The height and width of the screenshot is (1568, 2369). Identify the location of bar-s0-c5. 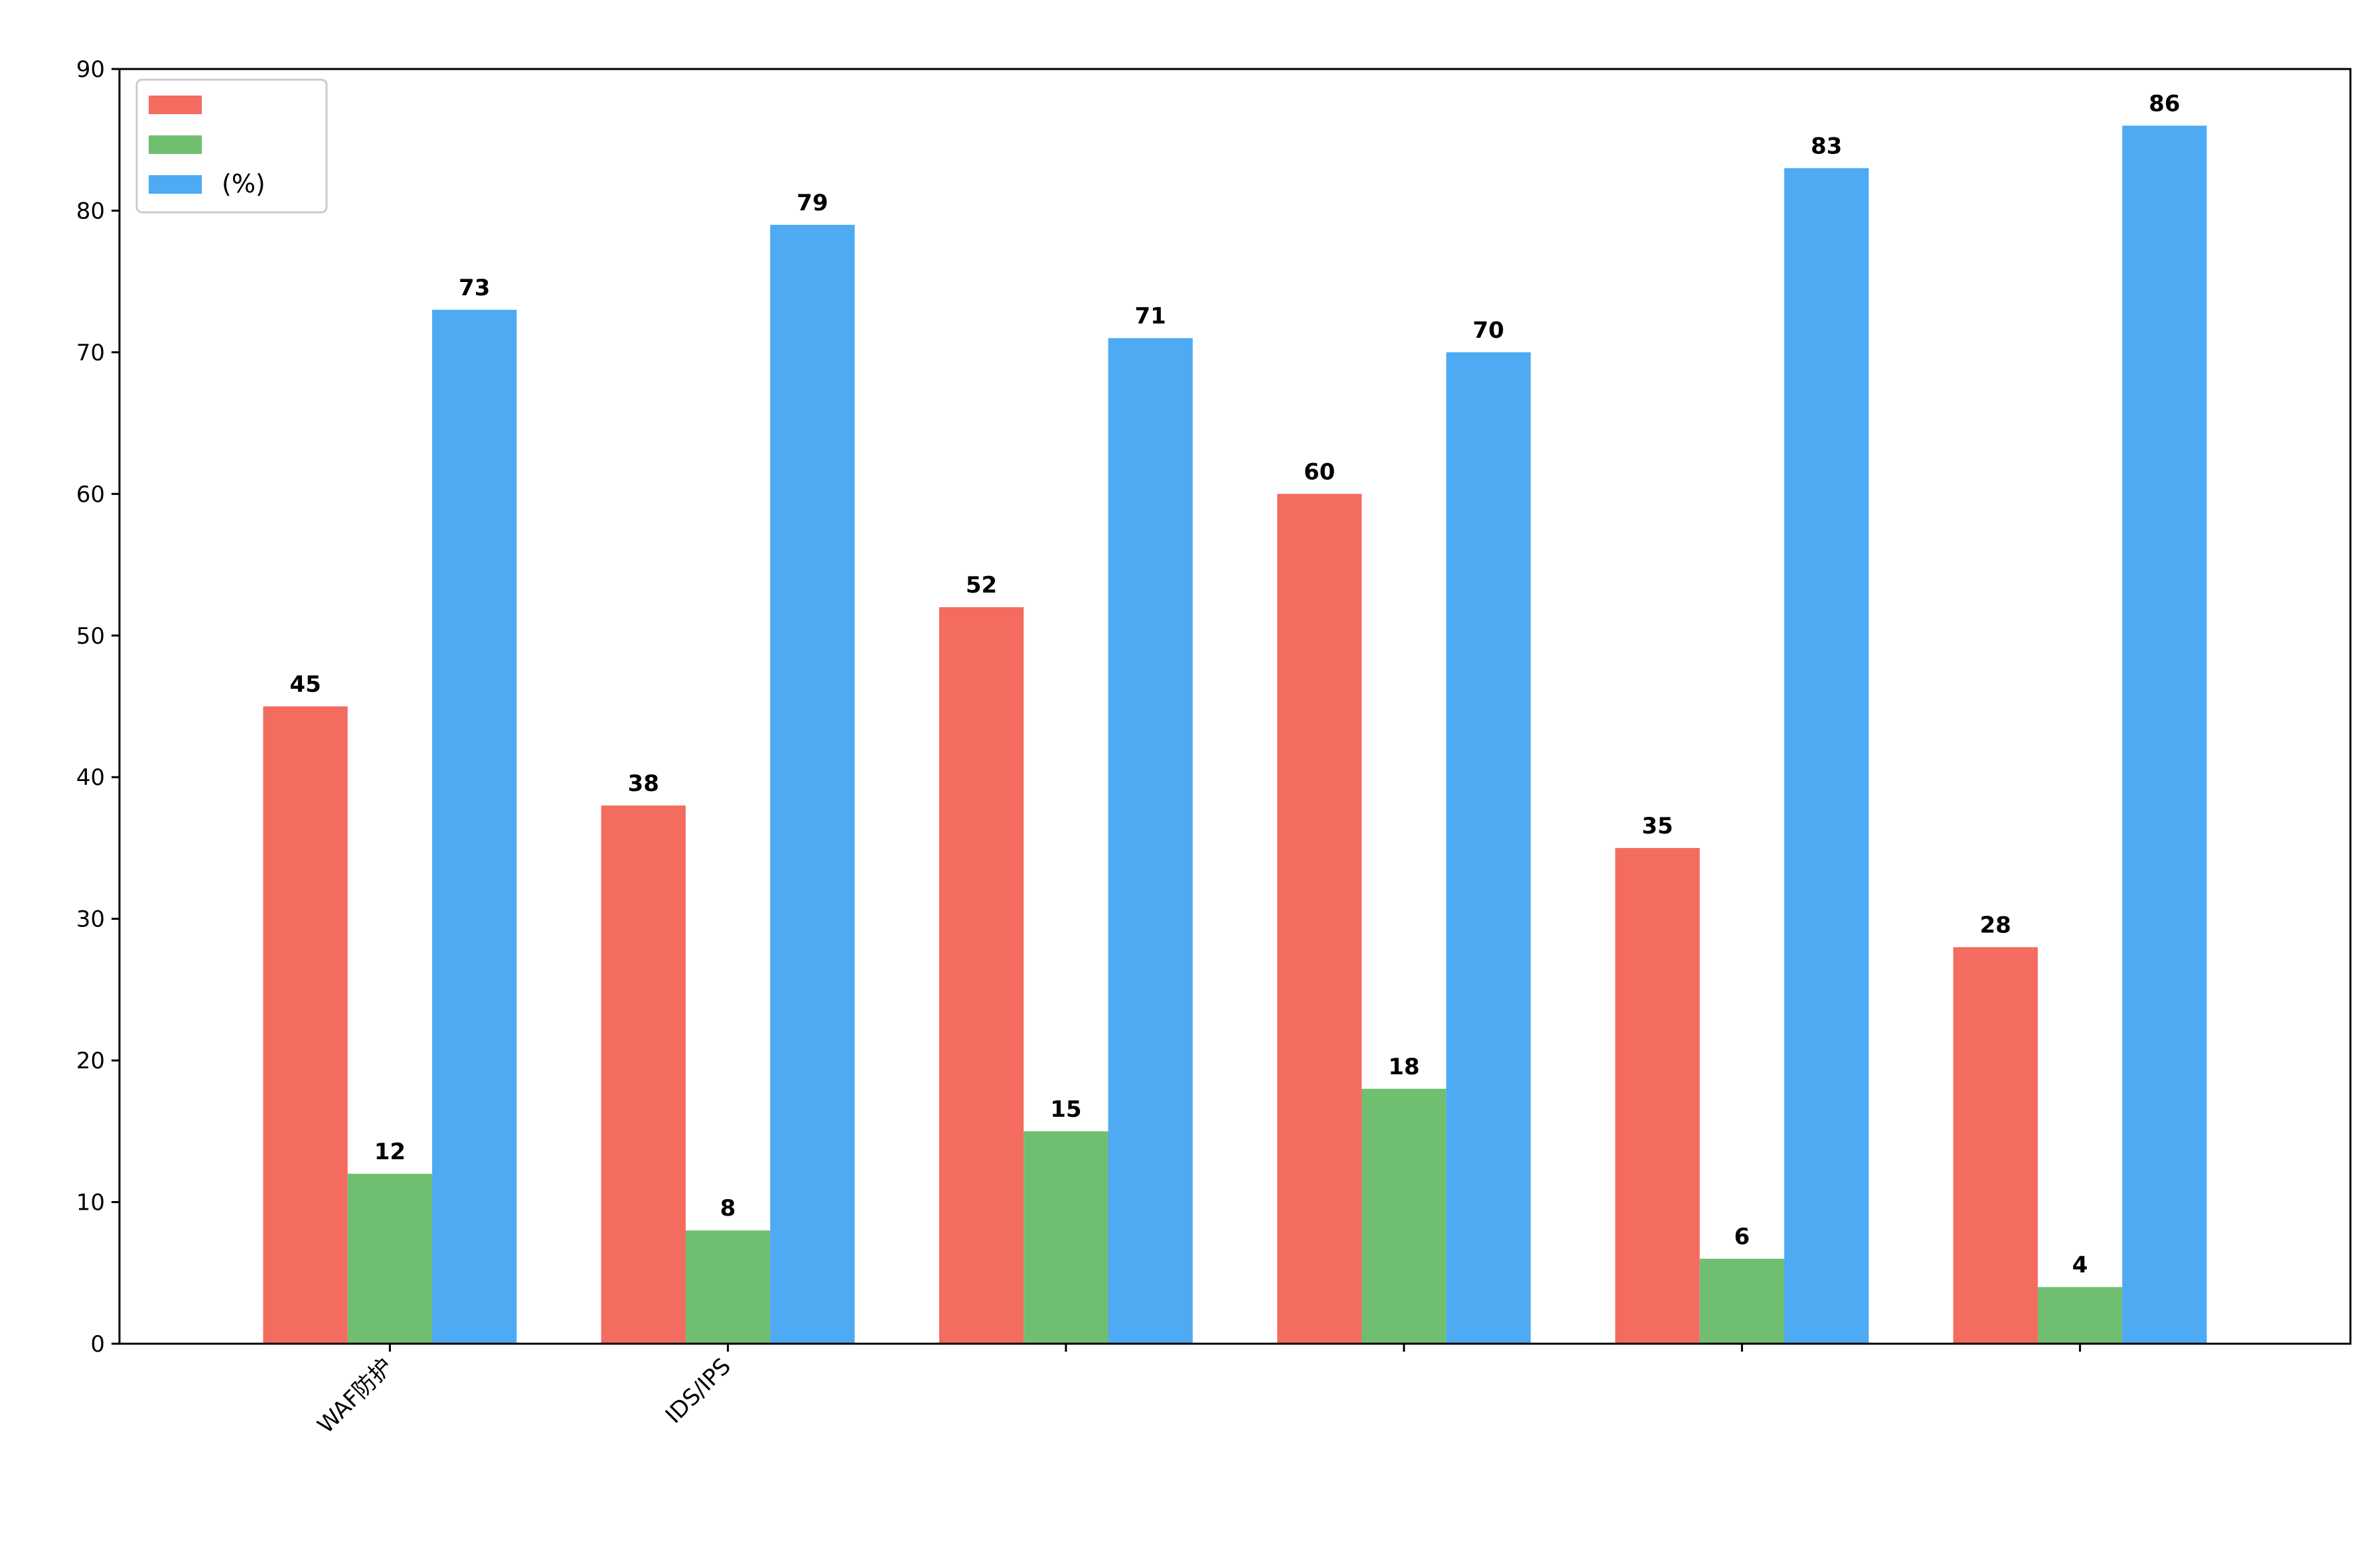
(1996, 1145).